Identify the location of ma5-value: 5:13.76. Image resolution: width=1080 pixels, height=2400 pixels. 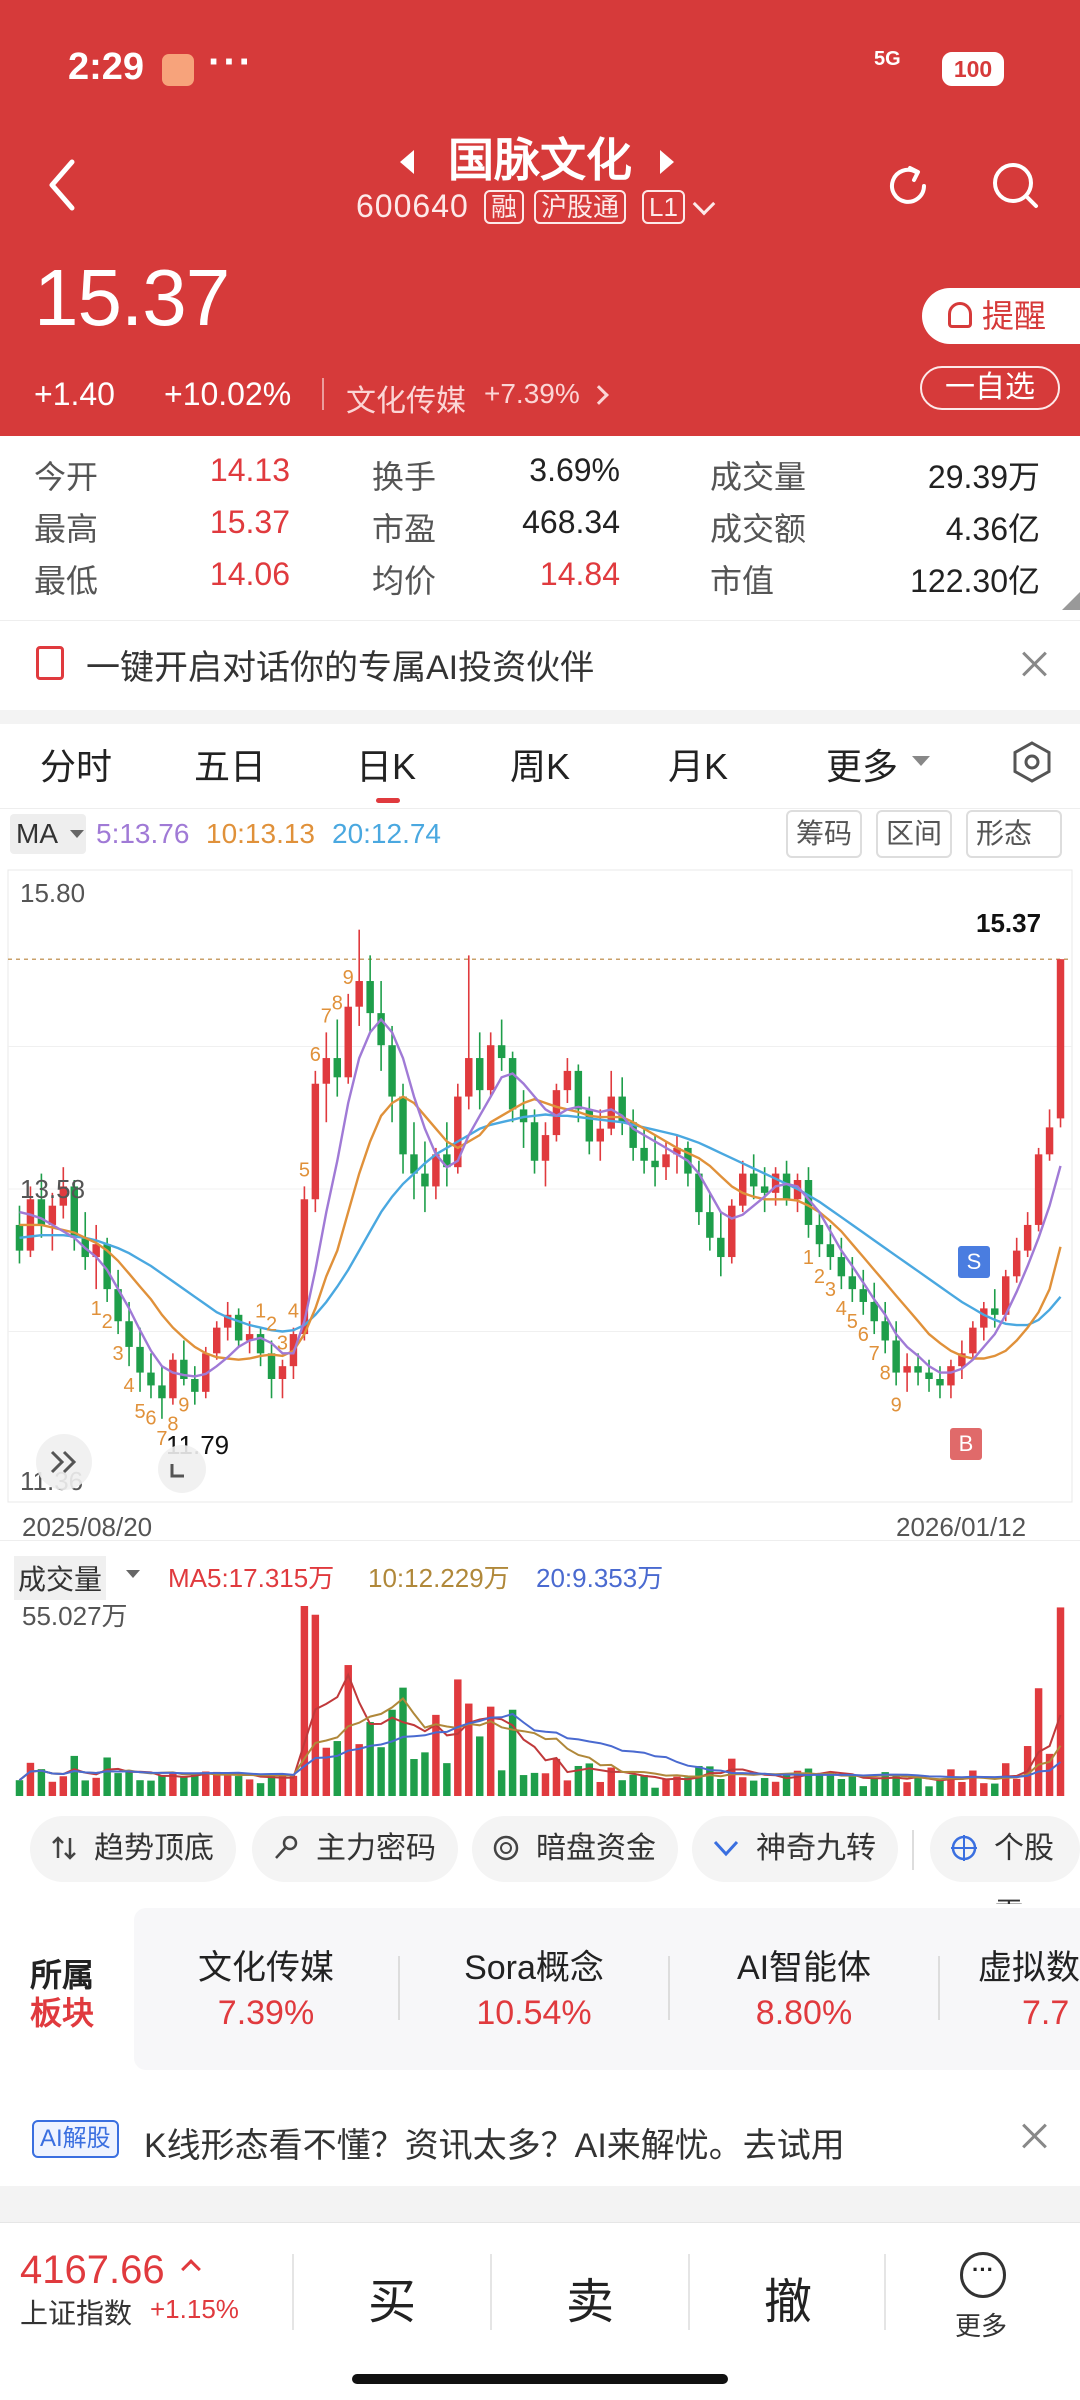
(143, 833).